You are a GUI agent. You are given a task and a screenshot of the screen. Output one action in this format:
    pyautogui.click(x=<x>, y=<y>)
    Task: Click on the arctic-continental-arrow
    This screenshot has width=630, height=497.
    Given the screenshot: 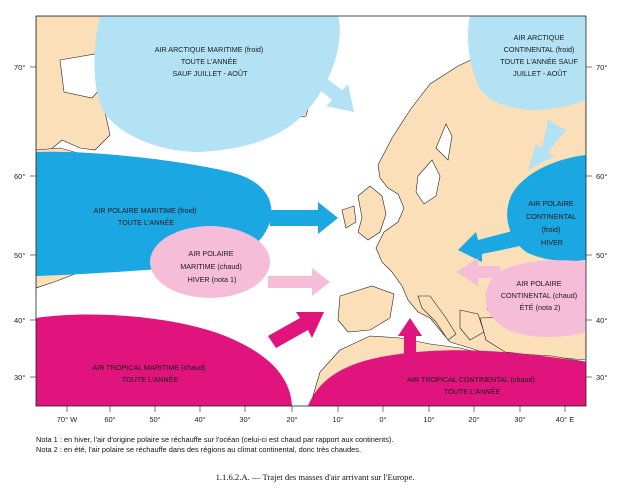 What is the action you would take?
    pyautogui.click(x=547, y=145)
    